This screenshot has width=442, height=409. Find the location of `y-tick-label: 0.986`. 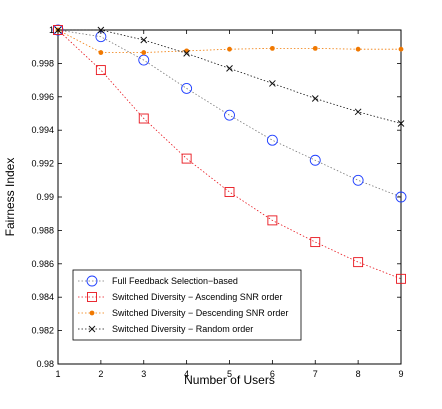

y-tick-label: 0.986 is located at coordinates (42, 264).